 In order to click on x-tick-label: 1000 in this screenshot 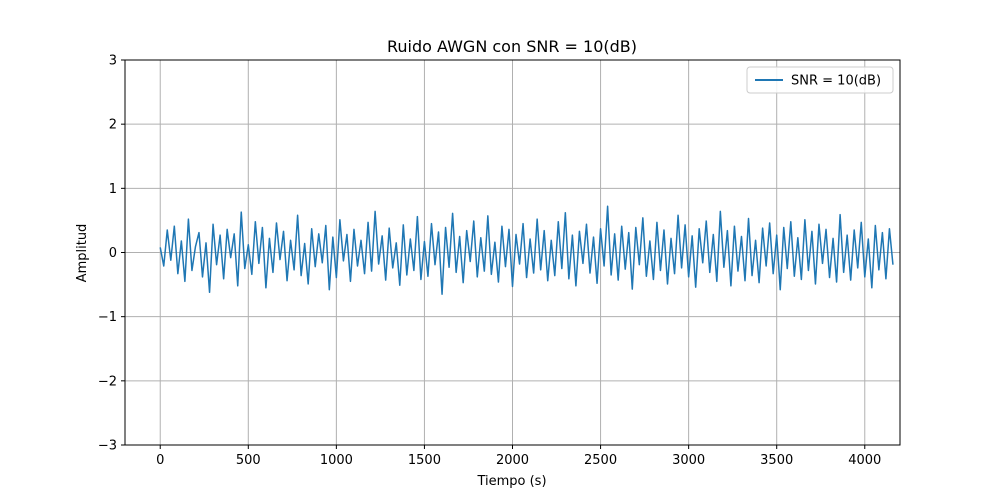, I will do `click(336, 460)`.